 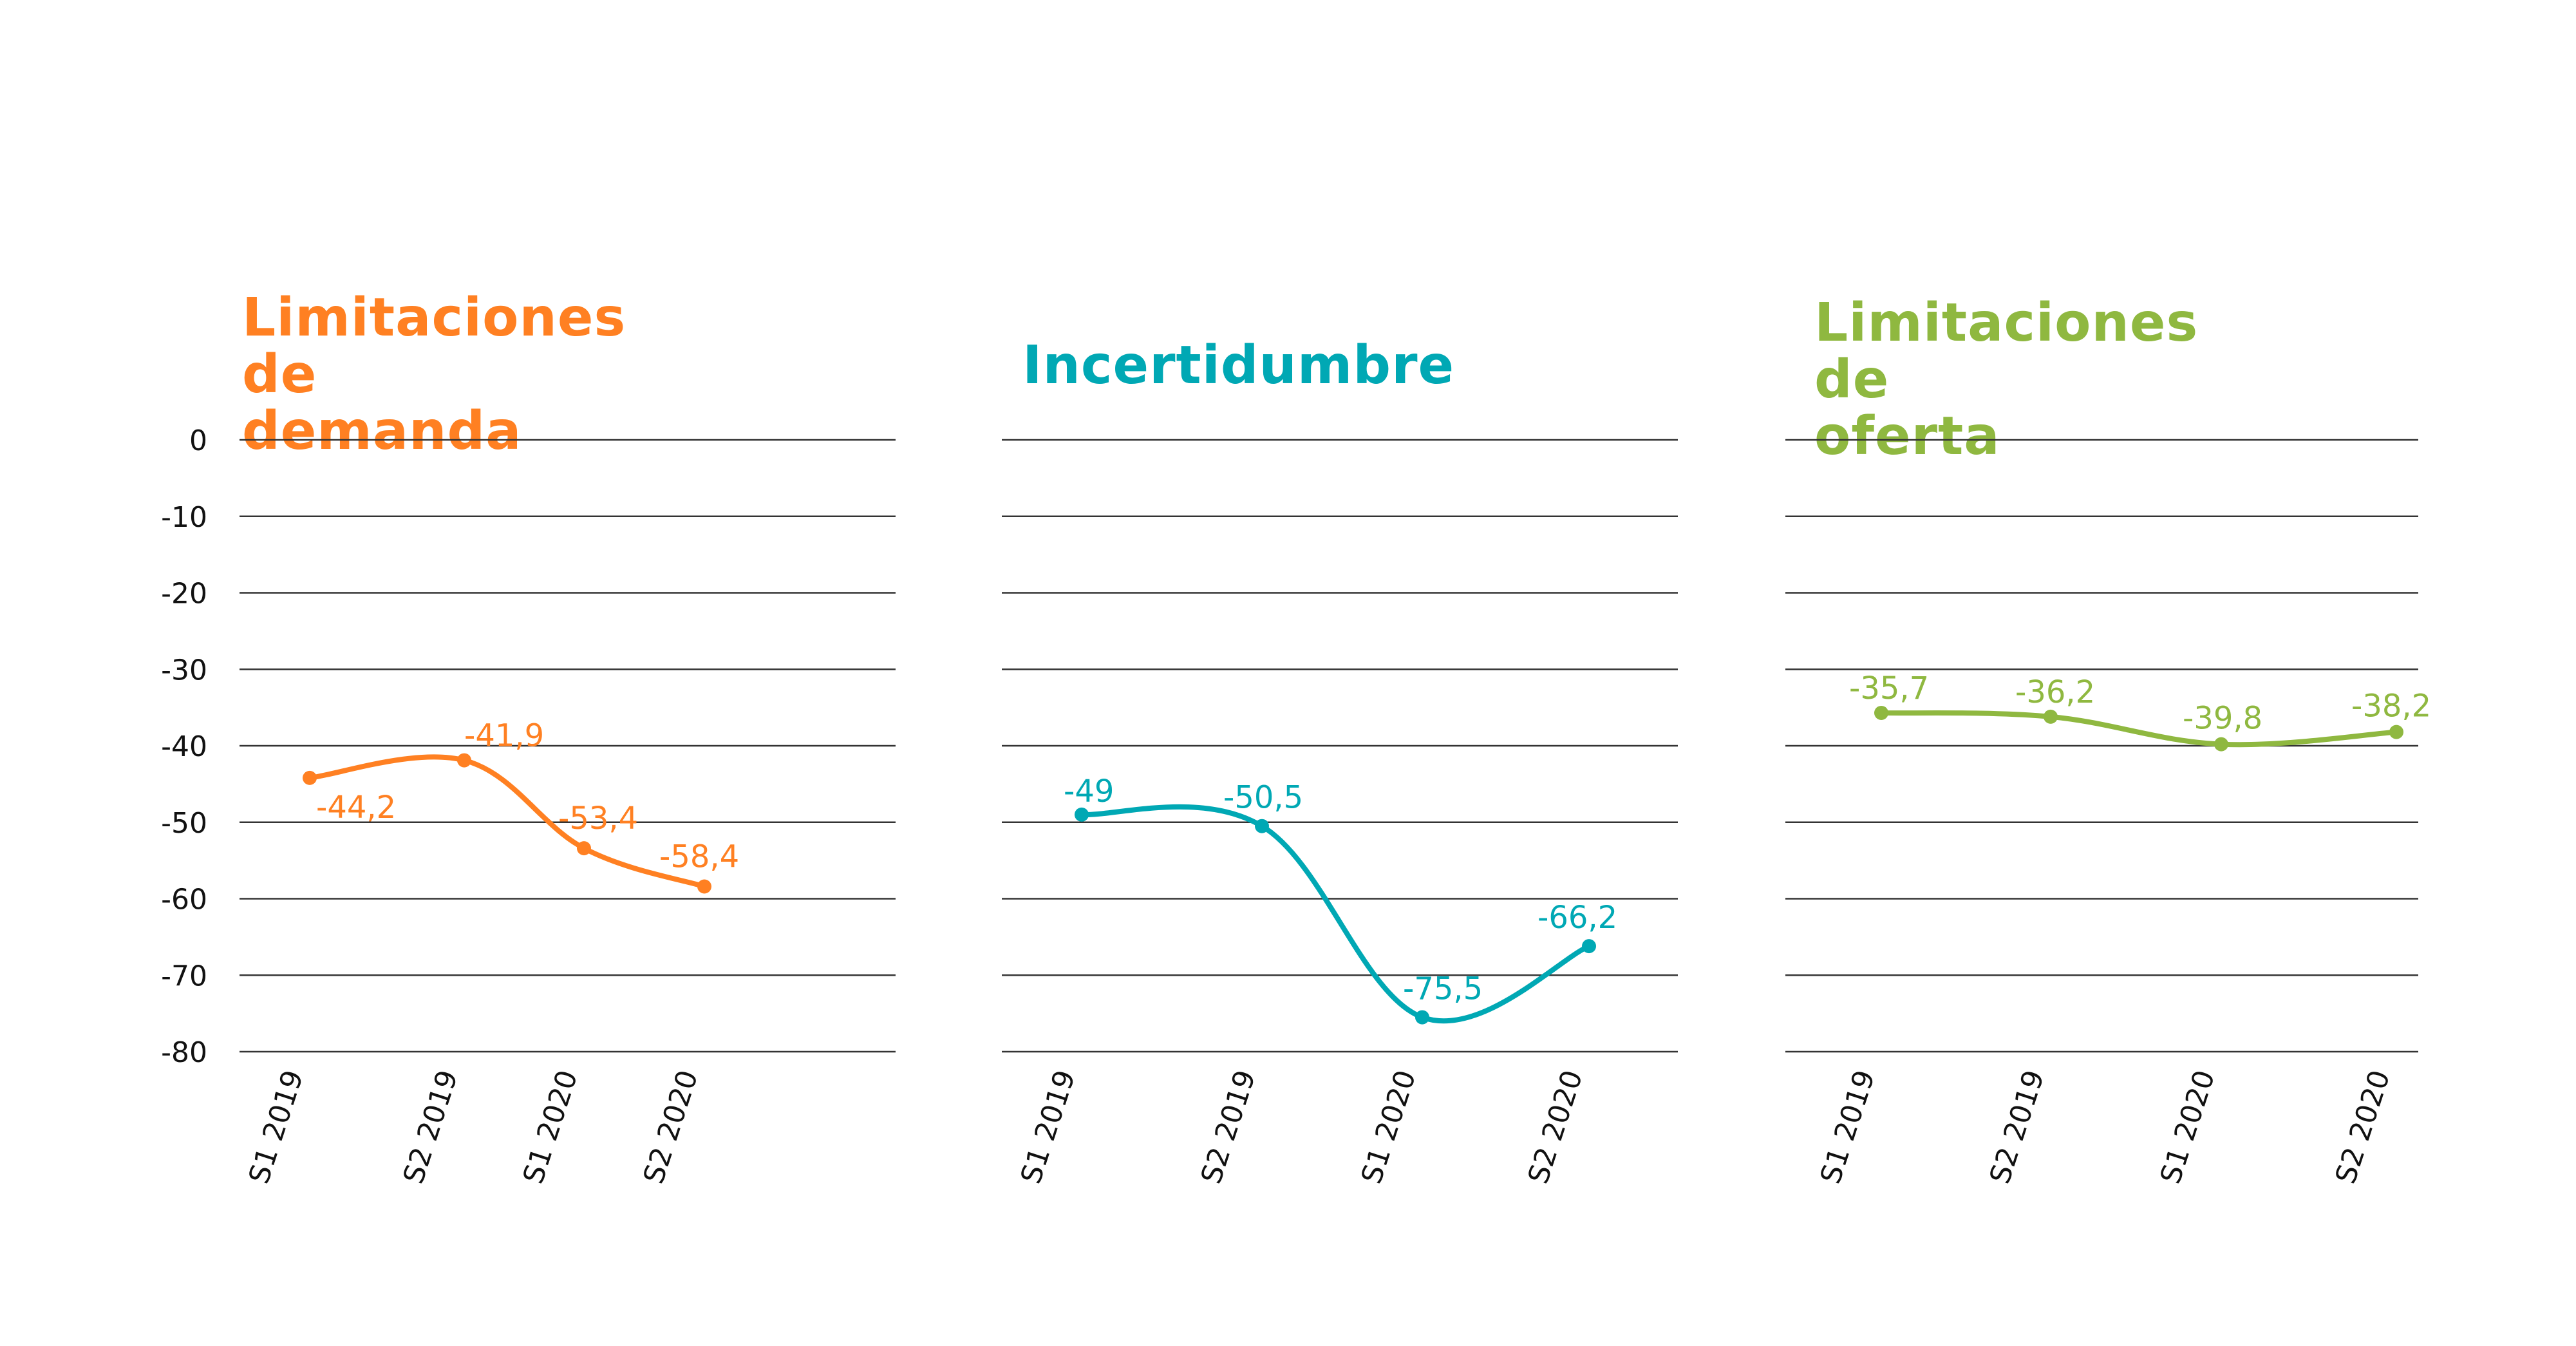 I want to click on y-tick-label: -80, so click(x=184, y=1052).